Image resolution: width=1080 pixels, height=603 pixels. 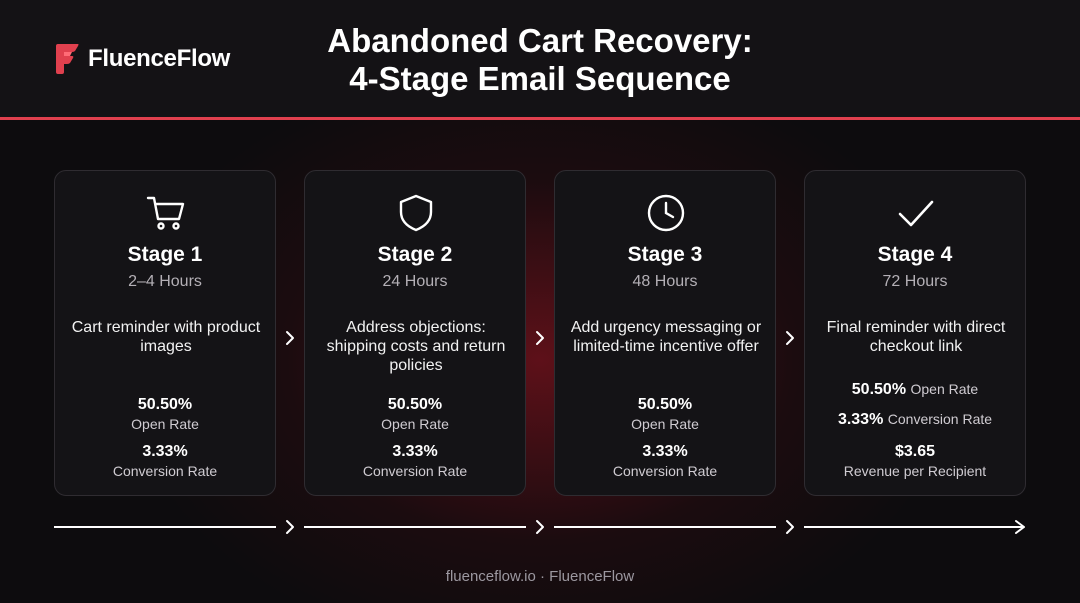 What do you see at coordinates (916, 213) in the screenshot?
I see `checkmark-icon` at bounding box center [916, 213].